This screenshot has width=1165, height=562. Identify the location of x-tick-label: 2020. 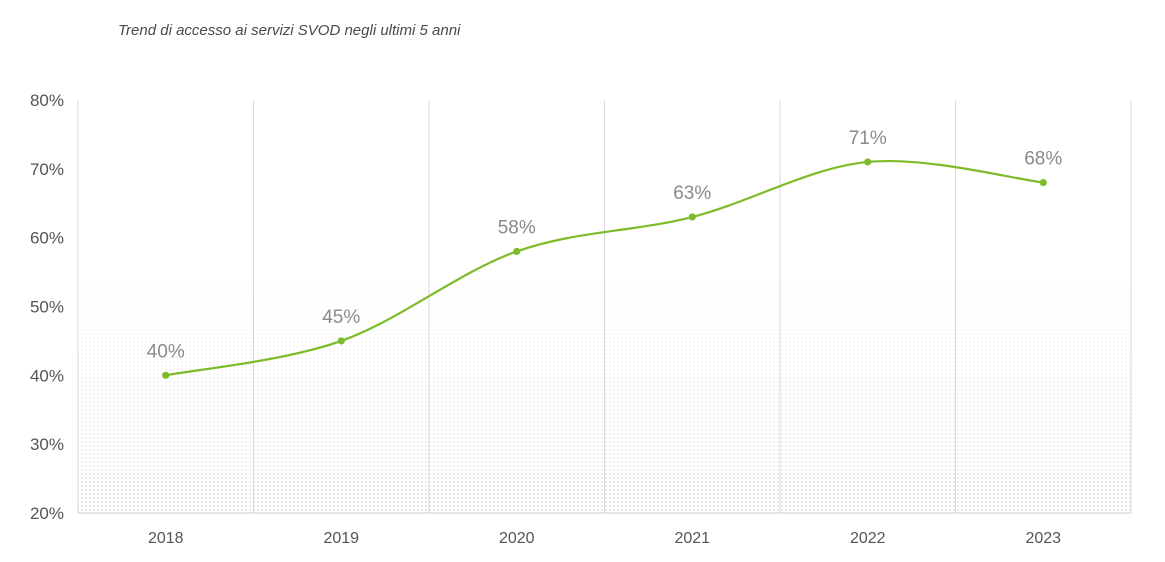
(517, 538).